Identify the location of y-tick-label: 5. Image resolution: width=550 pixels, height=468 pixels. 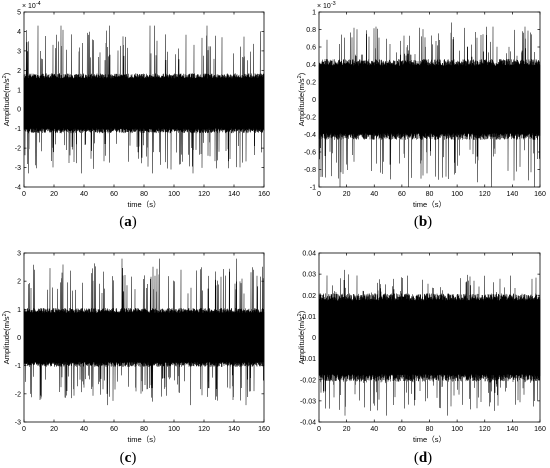
(19, 13).